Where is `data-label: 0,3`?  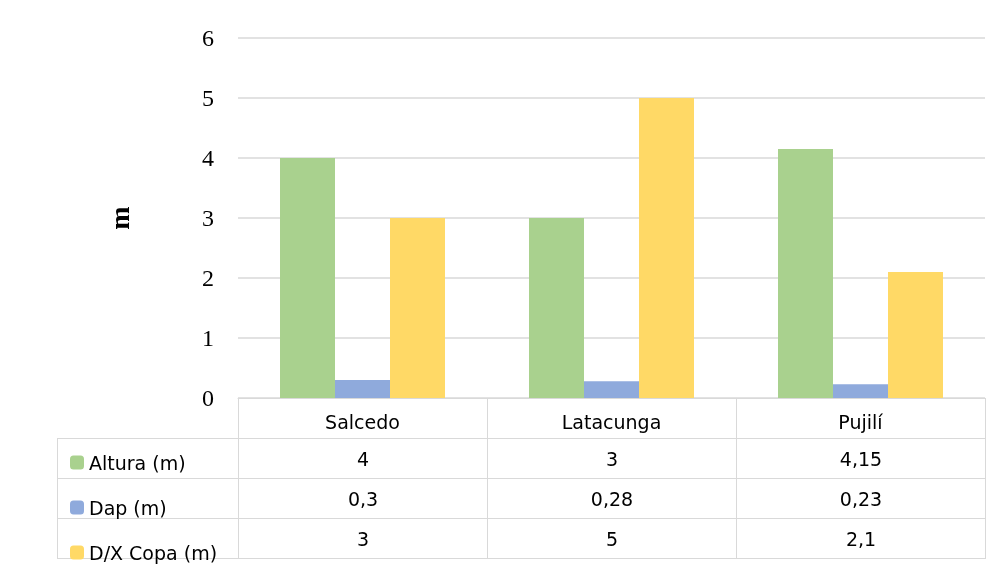 data-label: 0,3 is located at coordinates (363, 498).